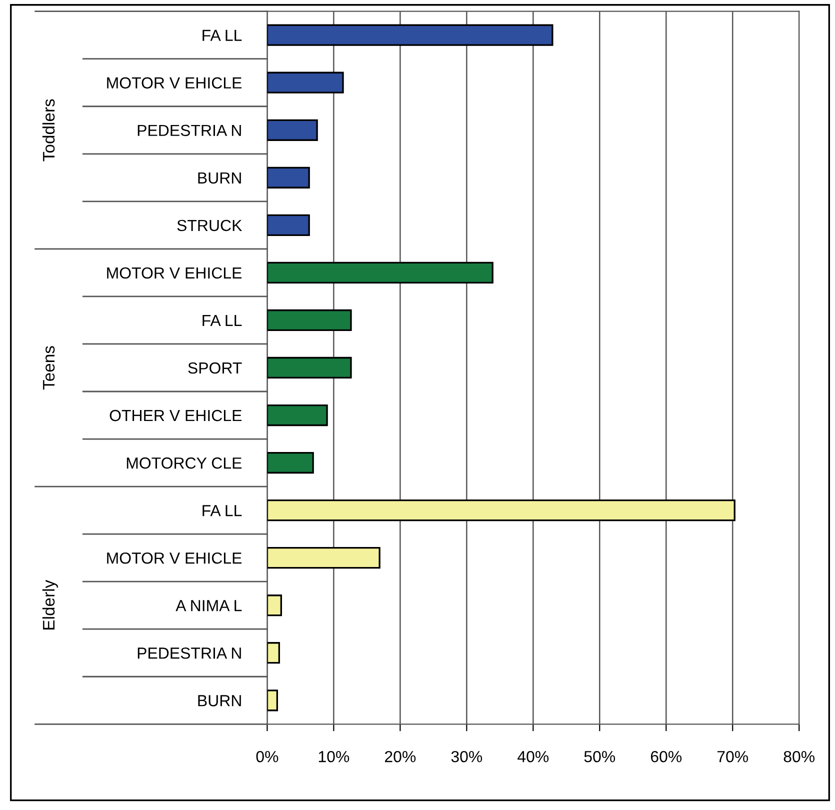  What do you see at coordinates (334, 756) in the screenshot?
I see `x-tick-label: 10%` at bounding box center [334, 756].